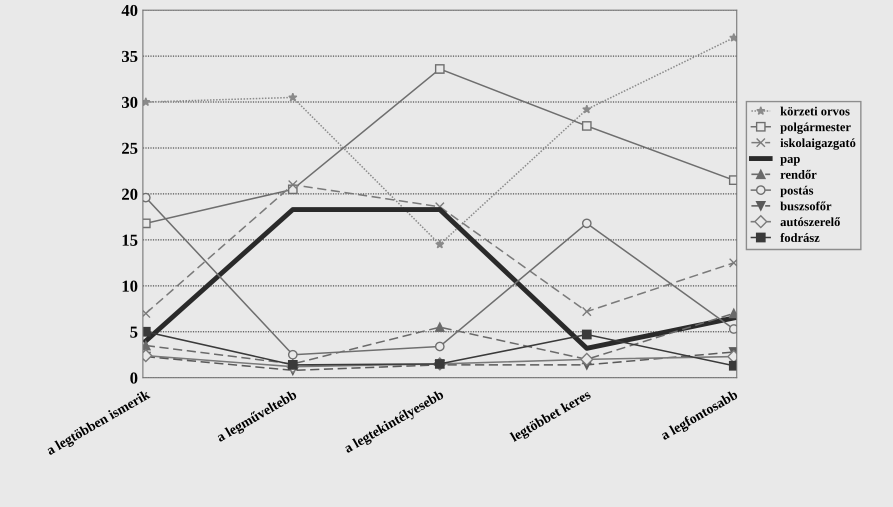 The image size is (893, 507). Describe the element at coordinates (806, 205) in the screenshot. I see `legend-label: buszsofőr` at that location.